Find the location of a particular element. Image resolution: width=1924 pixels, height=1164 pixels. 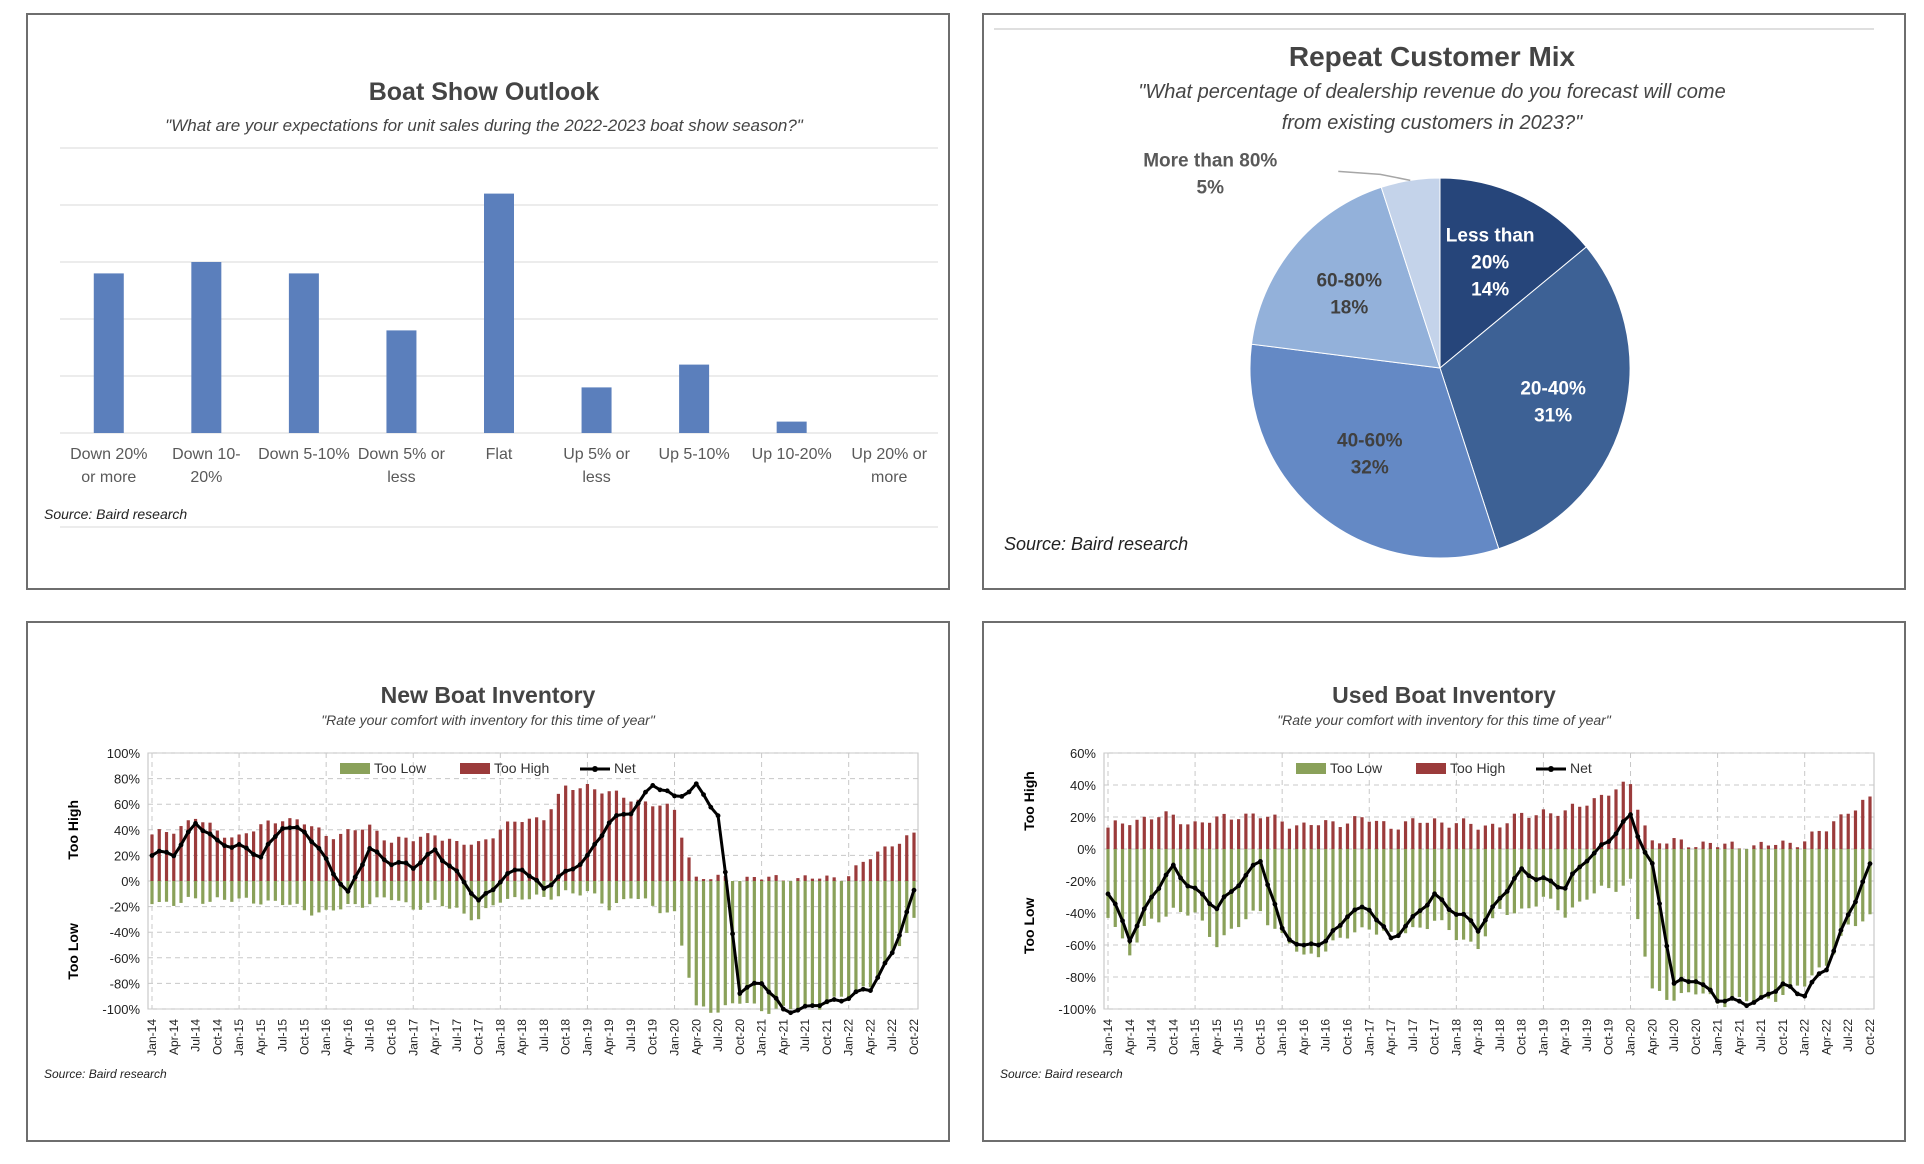

y-tick-label: 40% is located at coordinates (1083, 785).